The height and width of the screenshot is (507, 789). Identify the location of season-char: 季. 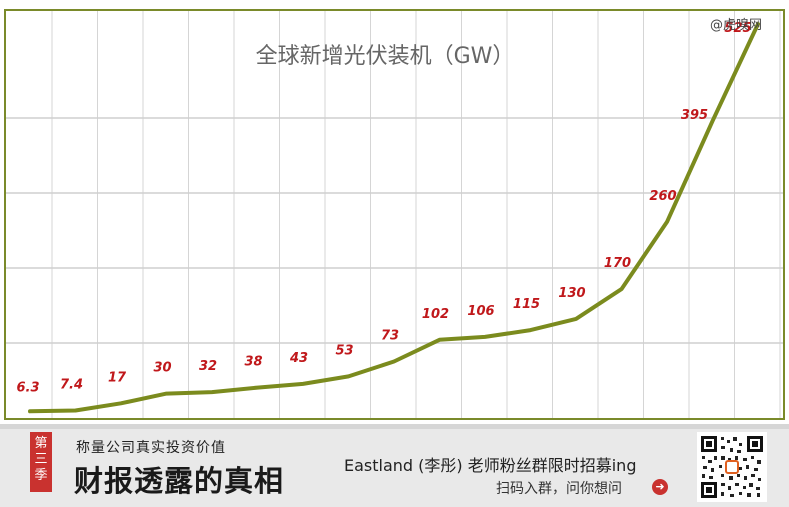
(41, 475).